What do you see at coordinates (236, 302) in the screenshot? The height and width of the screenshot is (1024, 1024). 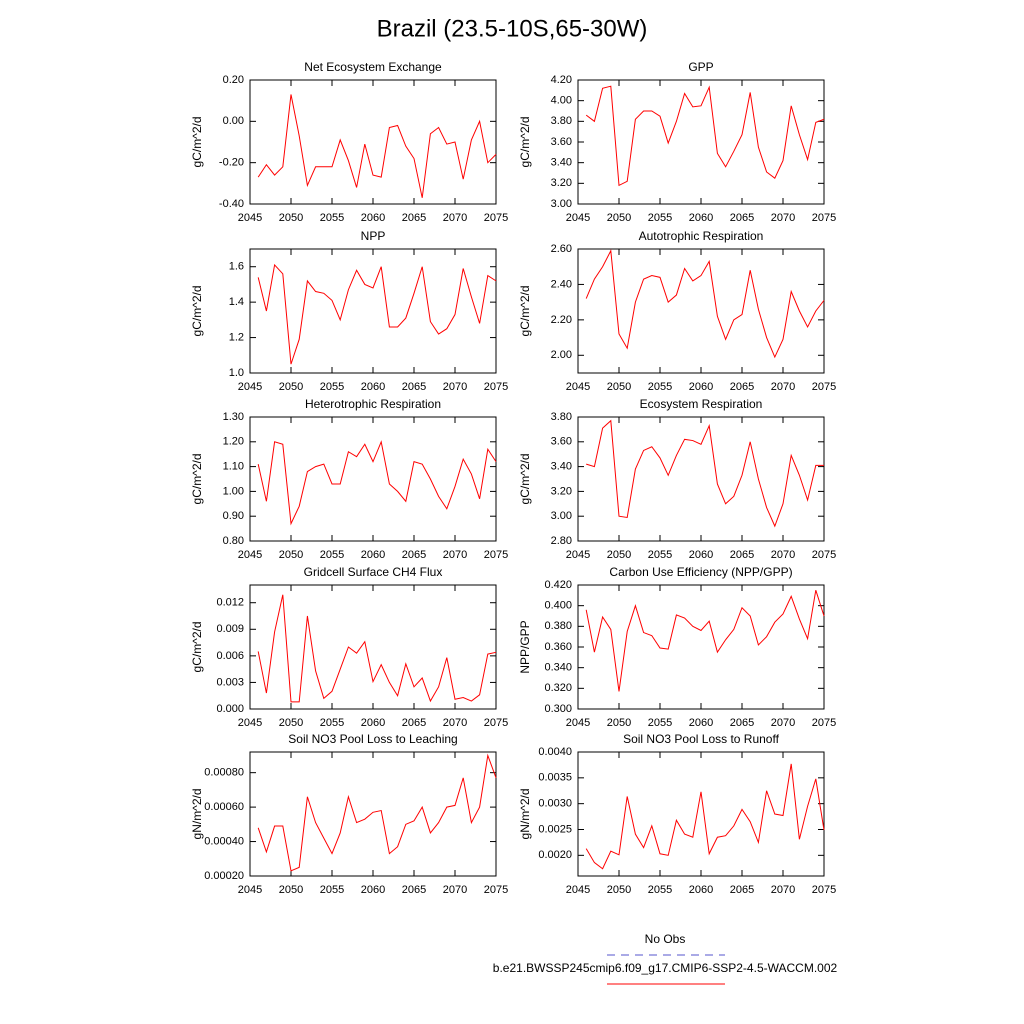 I see `y-tick-label: 1.4` at bounding box center [236, 302].